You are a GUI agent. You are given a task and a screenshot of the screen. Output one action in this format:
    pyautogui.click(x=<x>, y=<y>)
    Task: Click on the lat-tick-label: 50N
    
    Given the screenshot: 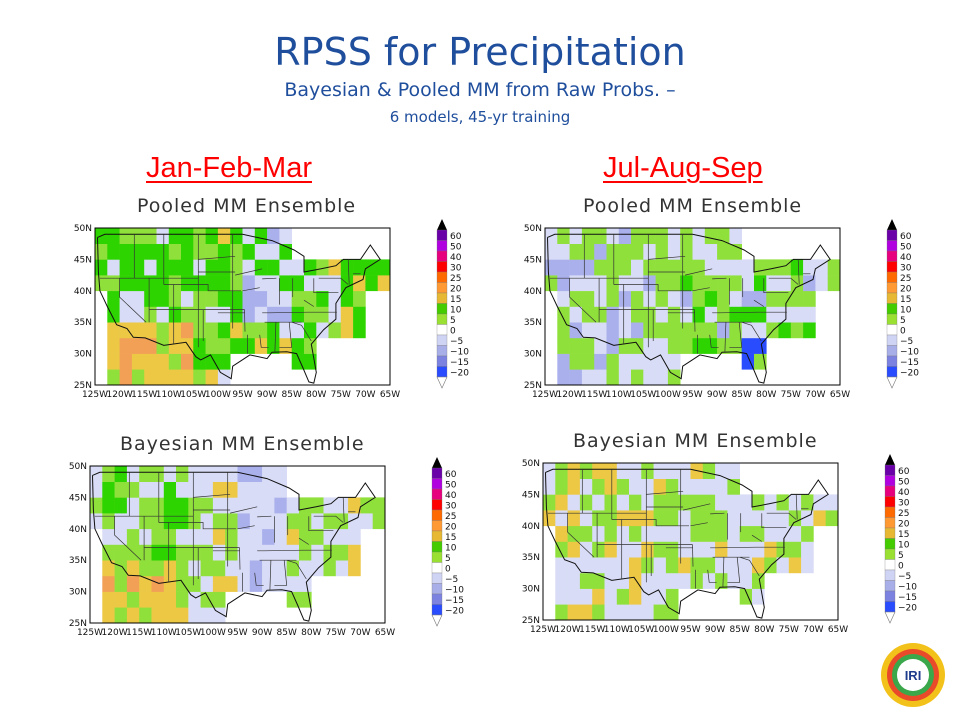 What is the action you would take?
    pyautogui.click(x=531, y=464)
    